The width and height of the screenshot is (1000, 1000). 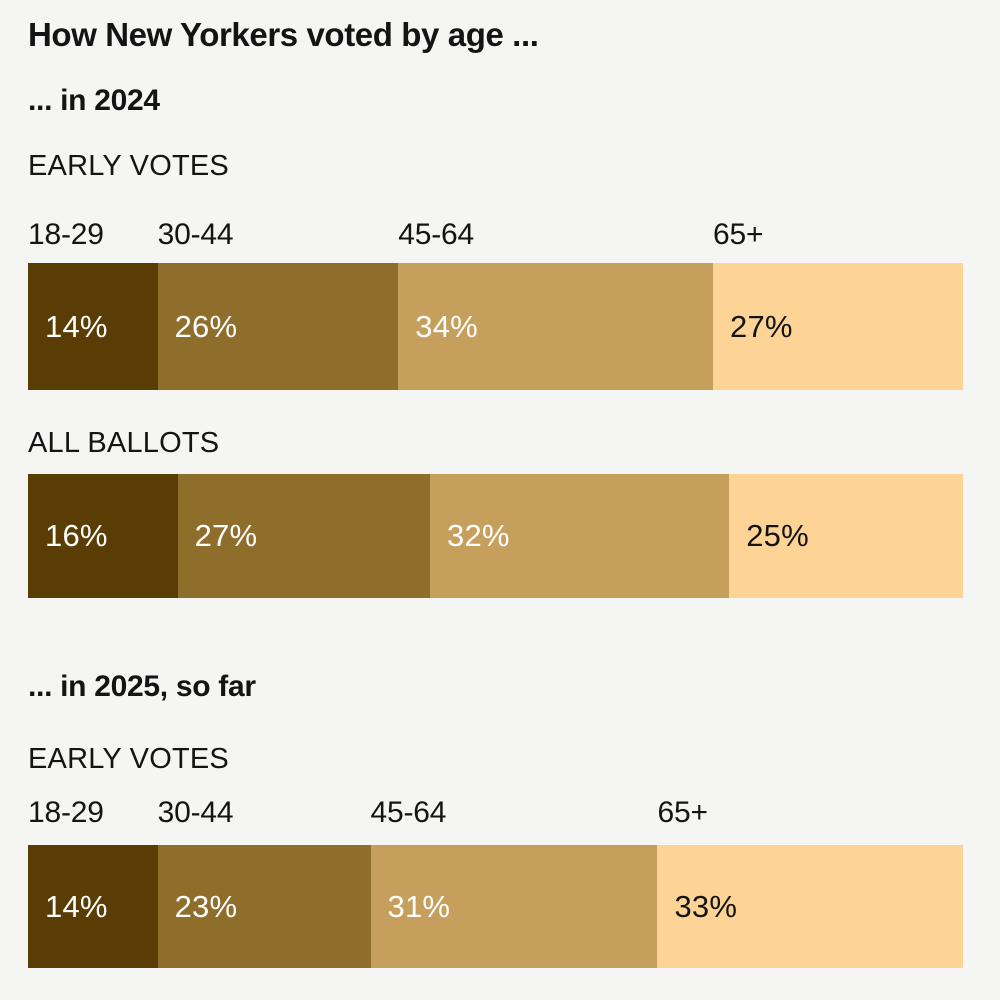 What do you see at coordinates (124, 443) in the screenshot?
I see `bar-label-all-ballots-2024: ALL BALLOTS` at bounding box center [124, 443].